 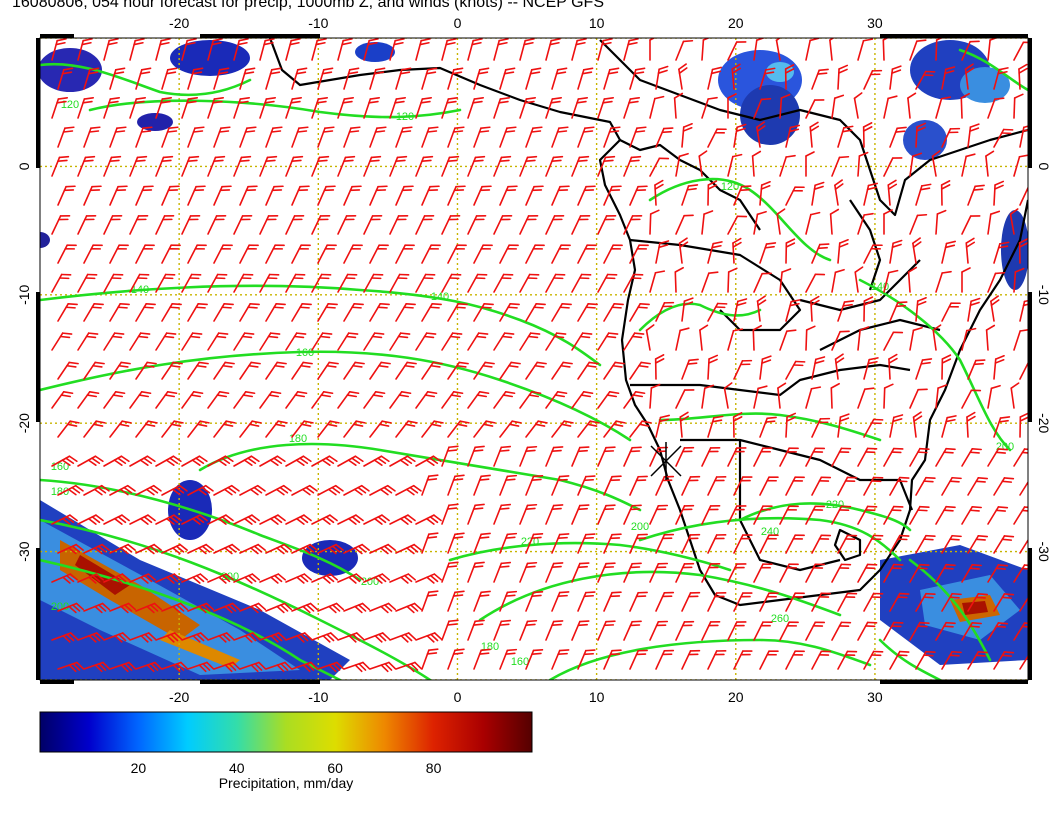 I want to click on contour-label: 200, so click(x=640, y=527).